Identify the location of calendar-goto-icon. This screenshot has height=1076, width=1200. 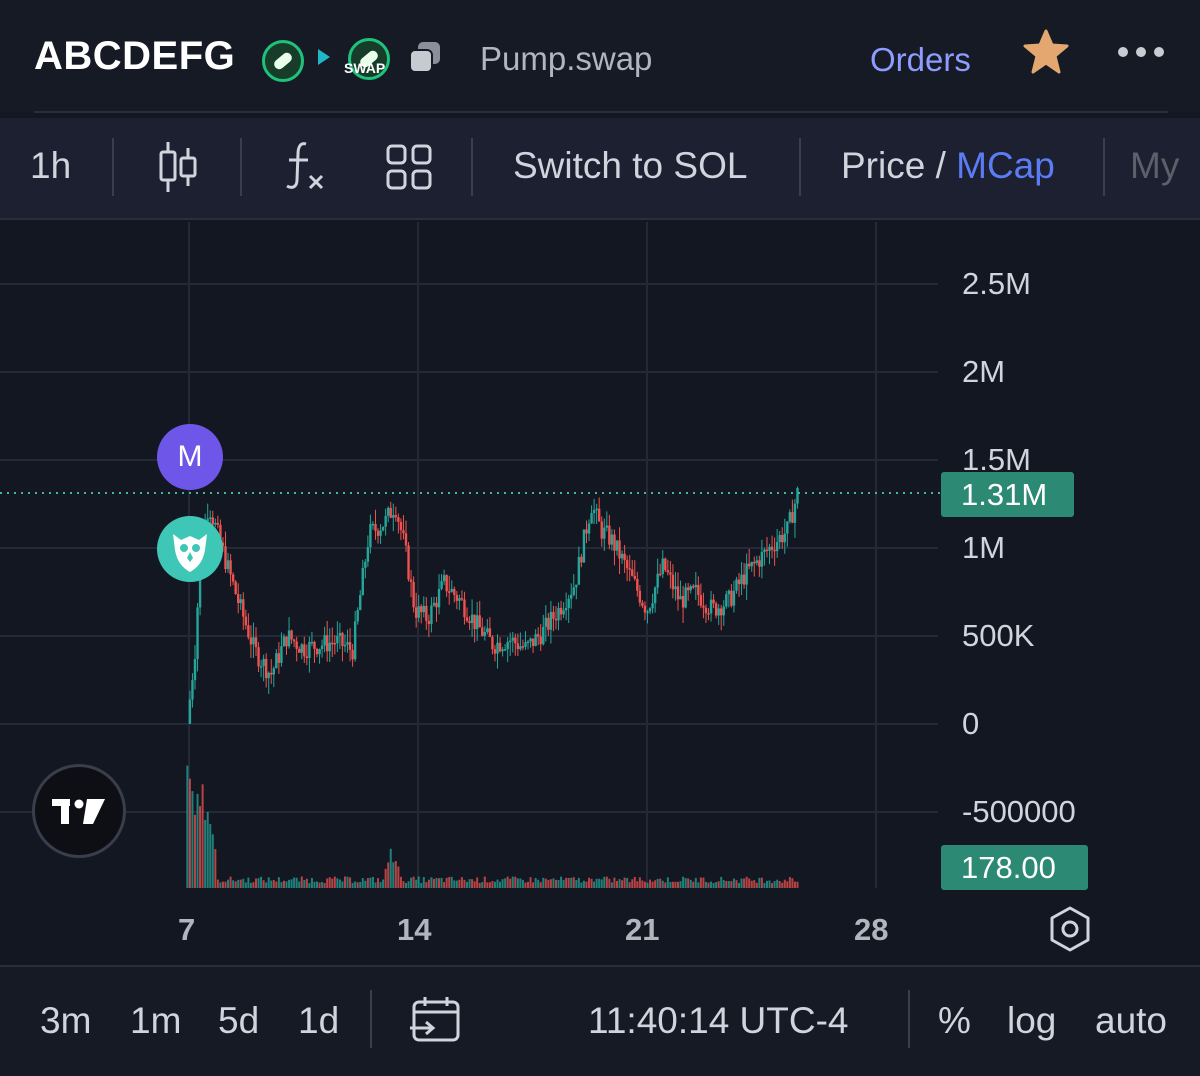
(435, 1019).